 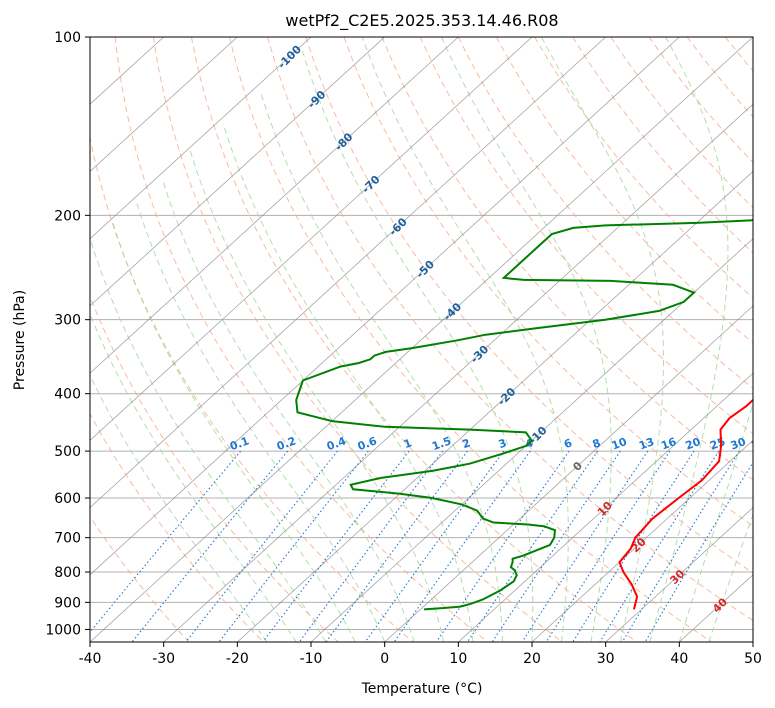 What do you see at coordinates (717, 443) in the screenshot?
I see `mixing-ratio-label: 25` at bounding box center [717, 443].